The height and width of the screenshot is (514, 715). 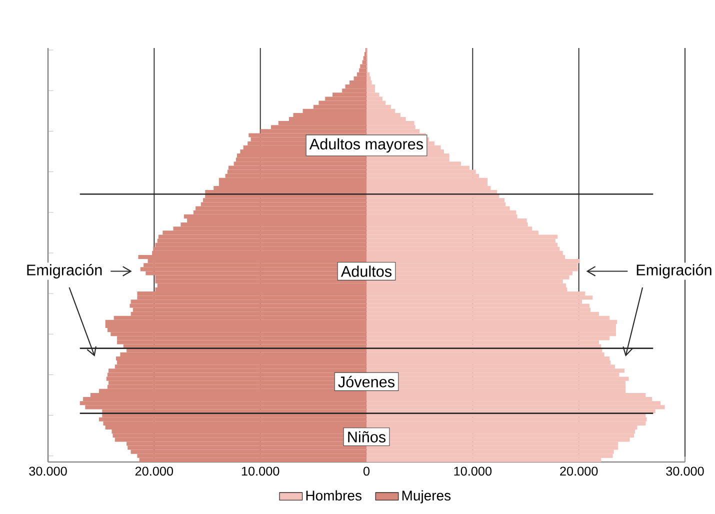 What do you see at coordinates (334, 495) in the screenshot?
I see `legend-label: Hombres` at bounding box center [334, 495].